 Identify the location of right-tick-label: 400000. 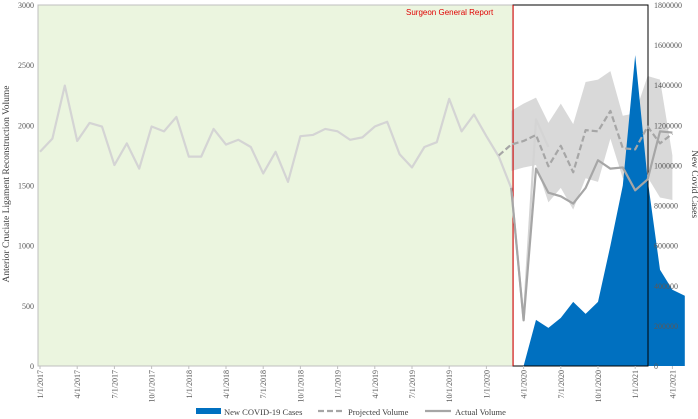
(666, 286).